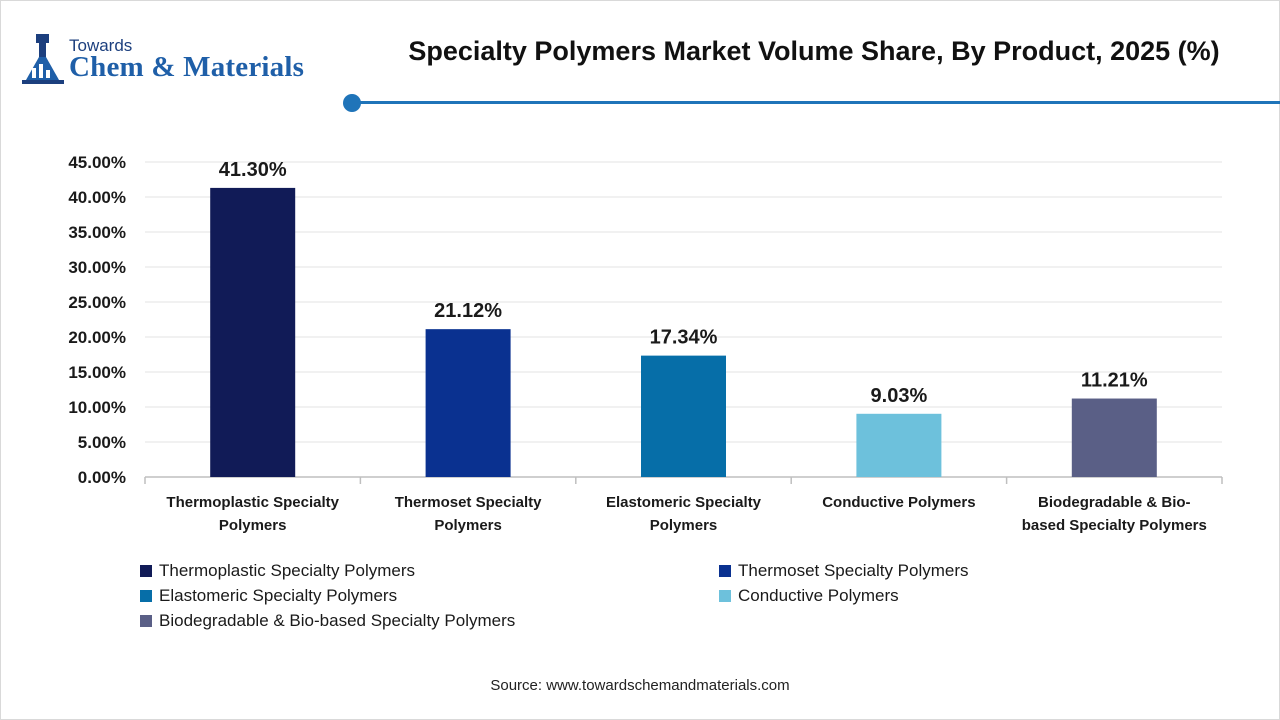  I want to click on legend-item: Elastomeric Specialty Polymers, so click(268, 596).